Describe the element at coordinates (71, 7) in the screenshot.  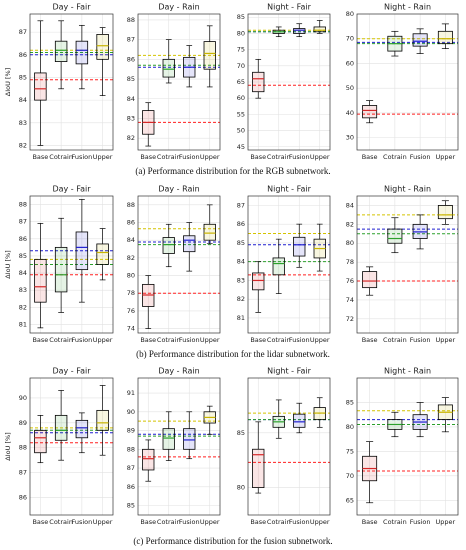
I see `chart-title: Day - Fair` at that location.